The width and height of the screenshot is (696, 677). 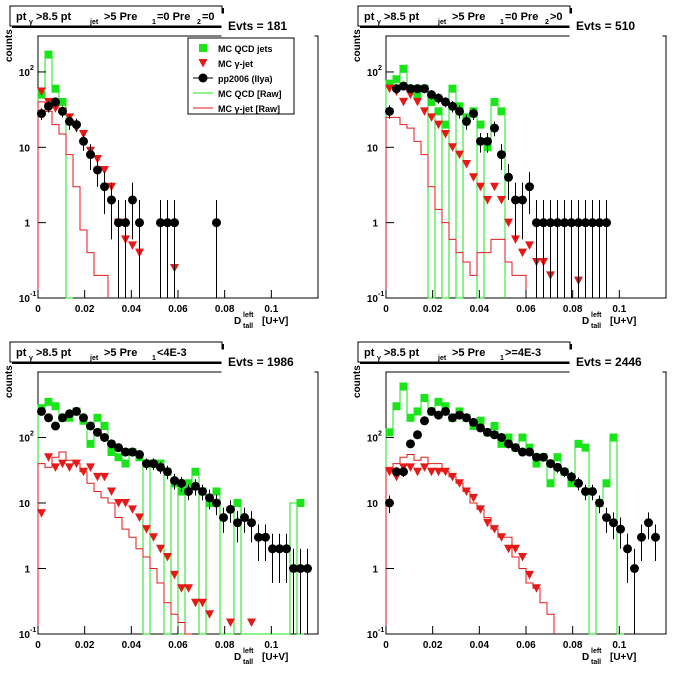 I want to click on title-box: pt γ >8.5 pt jet >5 Pre 1 =0 Pre 2 =0, so click(x=116, y=16).